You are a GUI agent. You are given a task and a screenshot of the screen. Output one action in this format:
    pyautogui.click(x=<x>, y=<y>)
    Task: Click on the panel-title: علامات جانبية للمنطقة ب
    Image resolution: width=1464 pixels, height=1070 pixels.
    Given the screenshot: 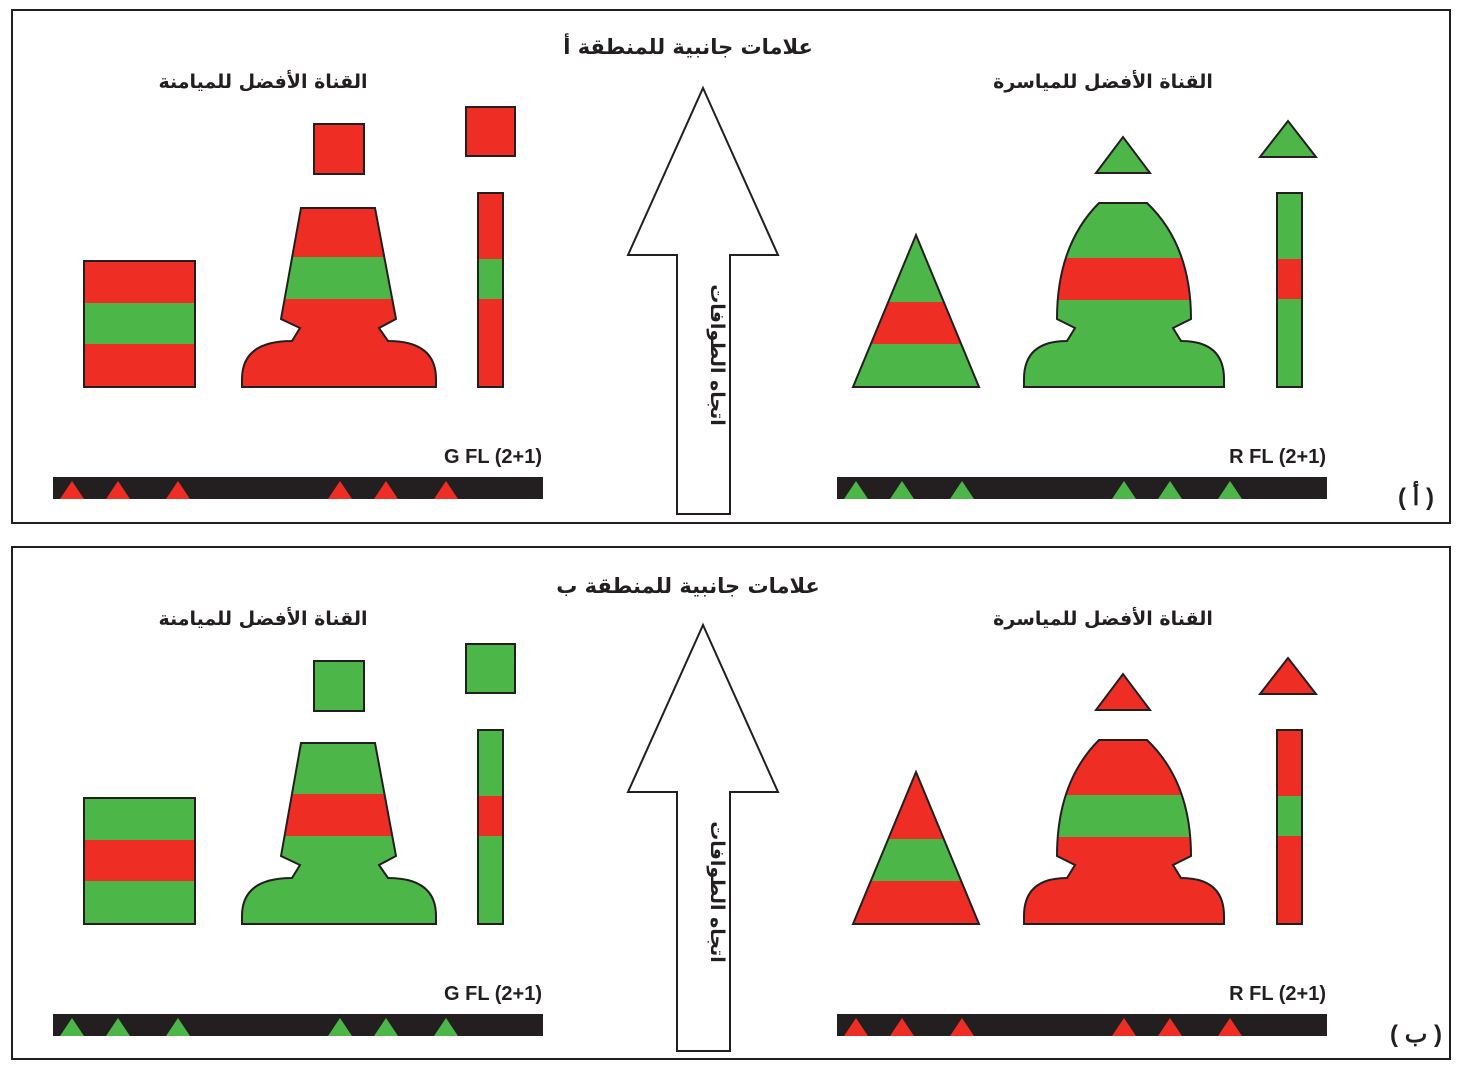 What is the action you would take?
    pyautogui.click(x=688, y=586)
    